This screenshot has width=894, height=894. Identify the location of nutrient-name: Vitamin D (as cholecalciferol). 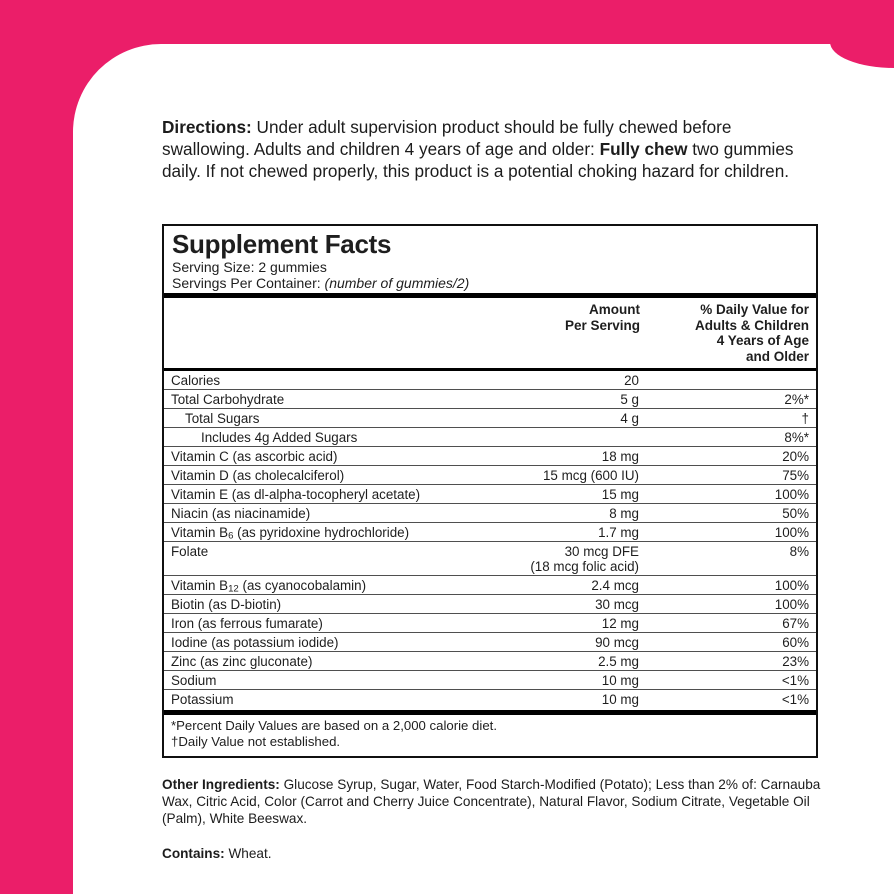
(258, 475).